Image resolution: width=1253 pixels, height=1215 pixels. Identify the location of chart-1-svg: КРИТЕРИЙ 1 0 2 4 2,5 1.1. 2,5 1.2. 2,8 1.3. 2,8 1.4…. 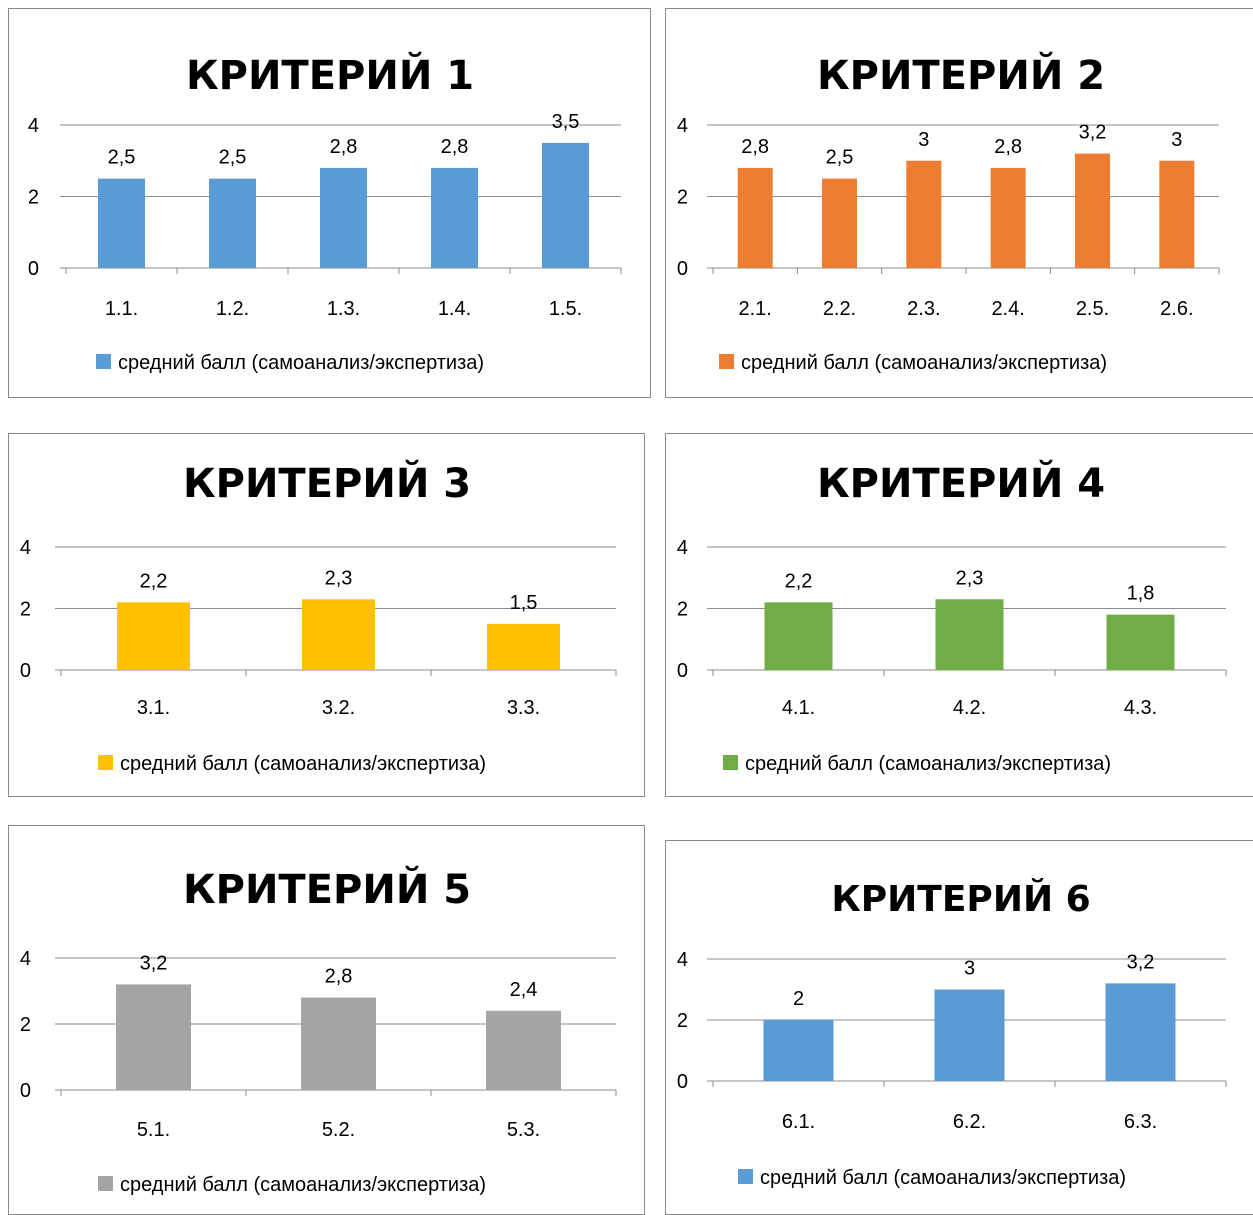
(325, 212).